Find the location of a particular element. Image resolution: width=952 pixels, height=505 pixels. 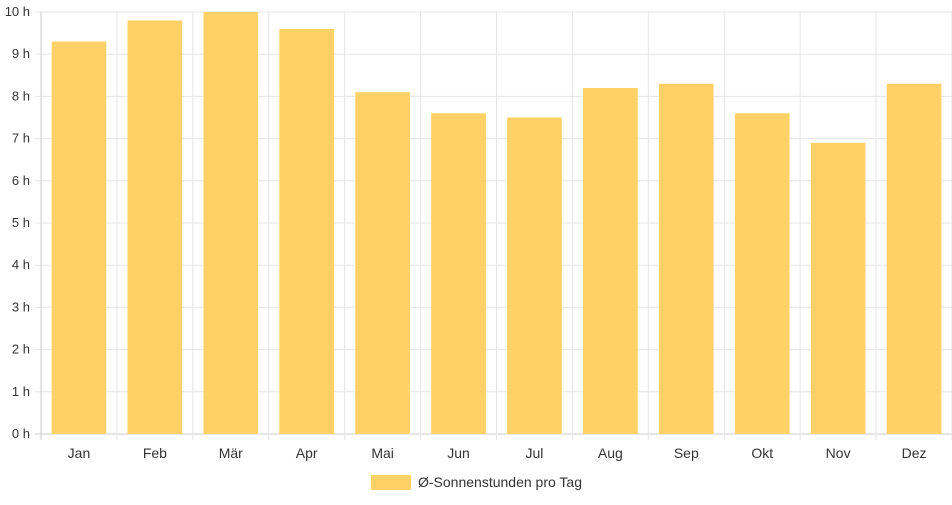

x-tick-label: Okt is located at coordinates (762, 453).